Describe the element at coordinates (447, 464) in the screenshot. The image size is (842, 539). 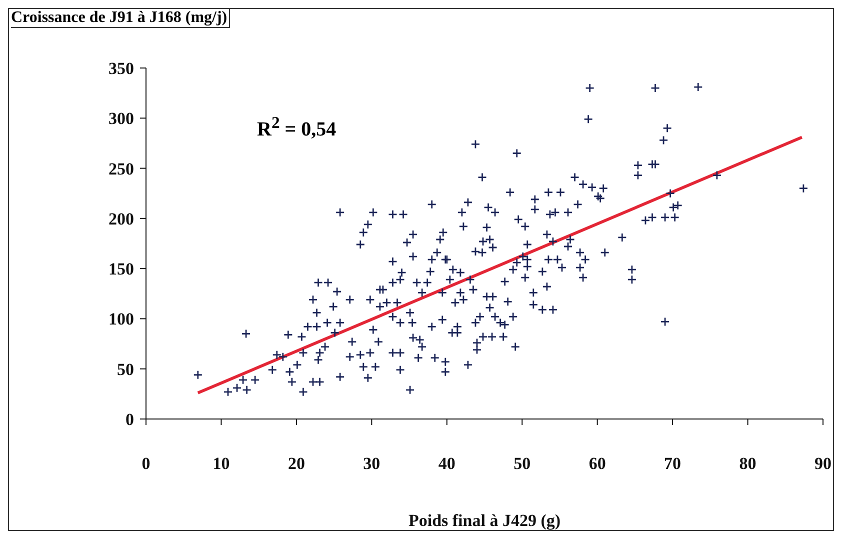
I see `x-tick-label: 40` at that location.